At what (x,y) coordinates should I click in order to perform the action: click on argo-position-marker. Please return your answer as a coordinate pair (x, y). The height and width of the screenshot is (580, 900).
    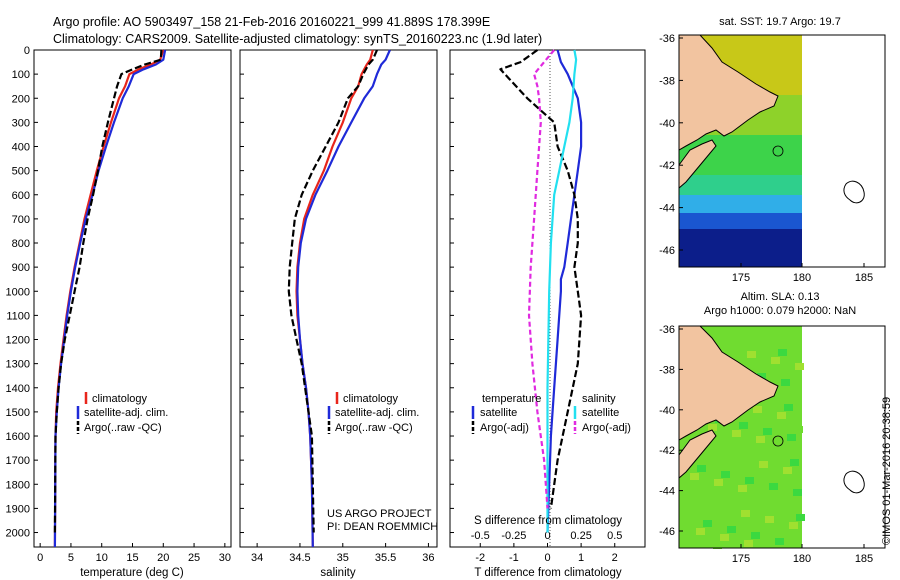
    Looking at the image, I should click on (778, 441).